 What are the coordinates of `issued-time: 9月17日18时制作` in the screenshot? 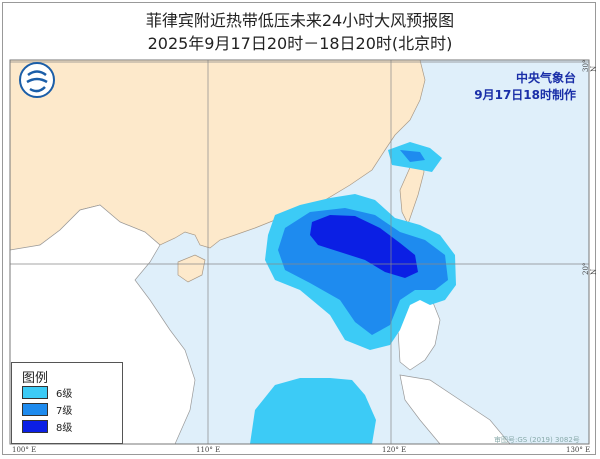 It's located at (525, 95).